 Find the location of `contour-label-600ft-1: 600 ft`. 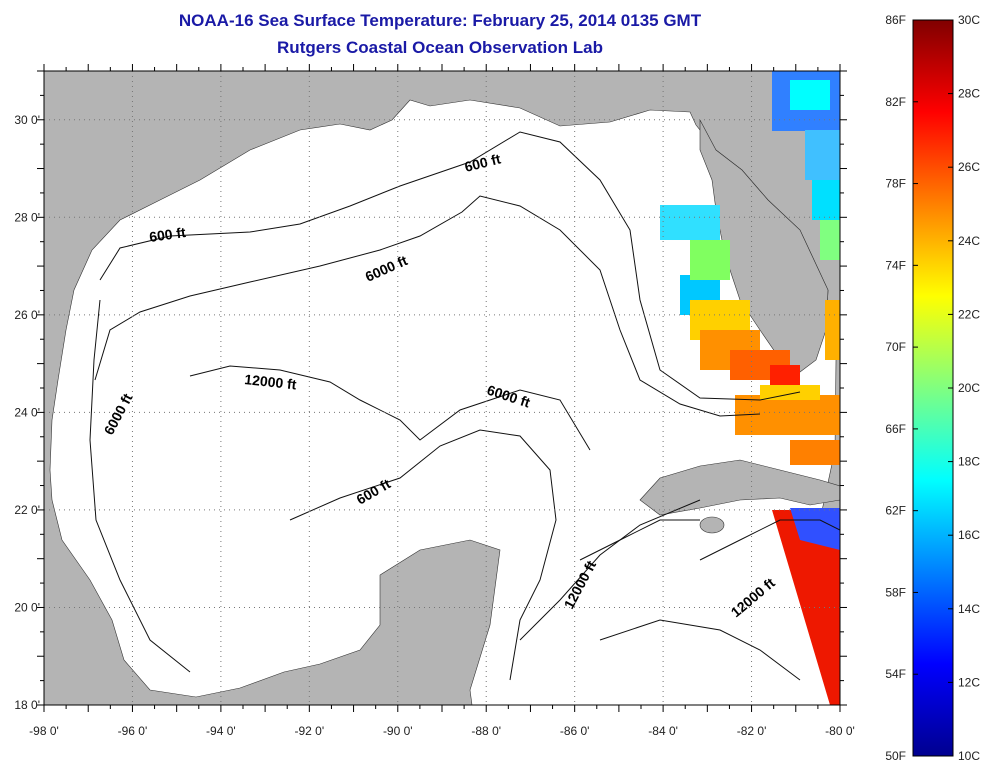

contour-label-600ft-1: 600 ft is located at coordinates (167, 234).